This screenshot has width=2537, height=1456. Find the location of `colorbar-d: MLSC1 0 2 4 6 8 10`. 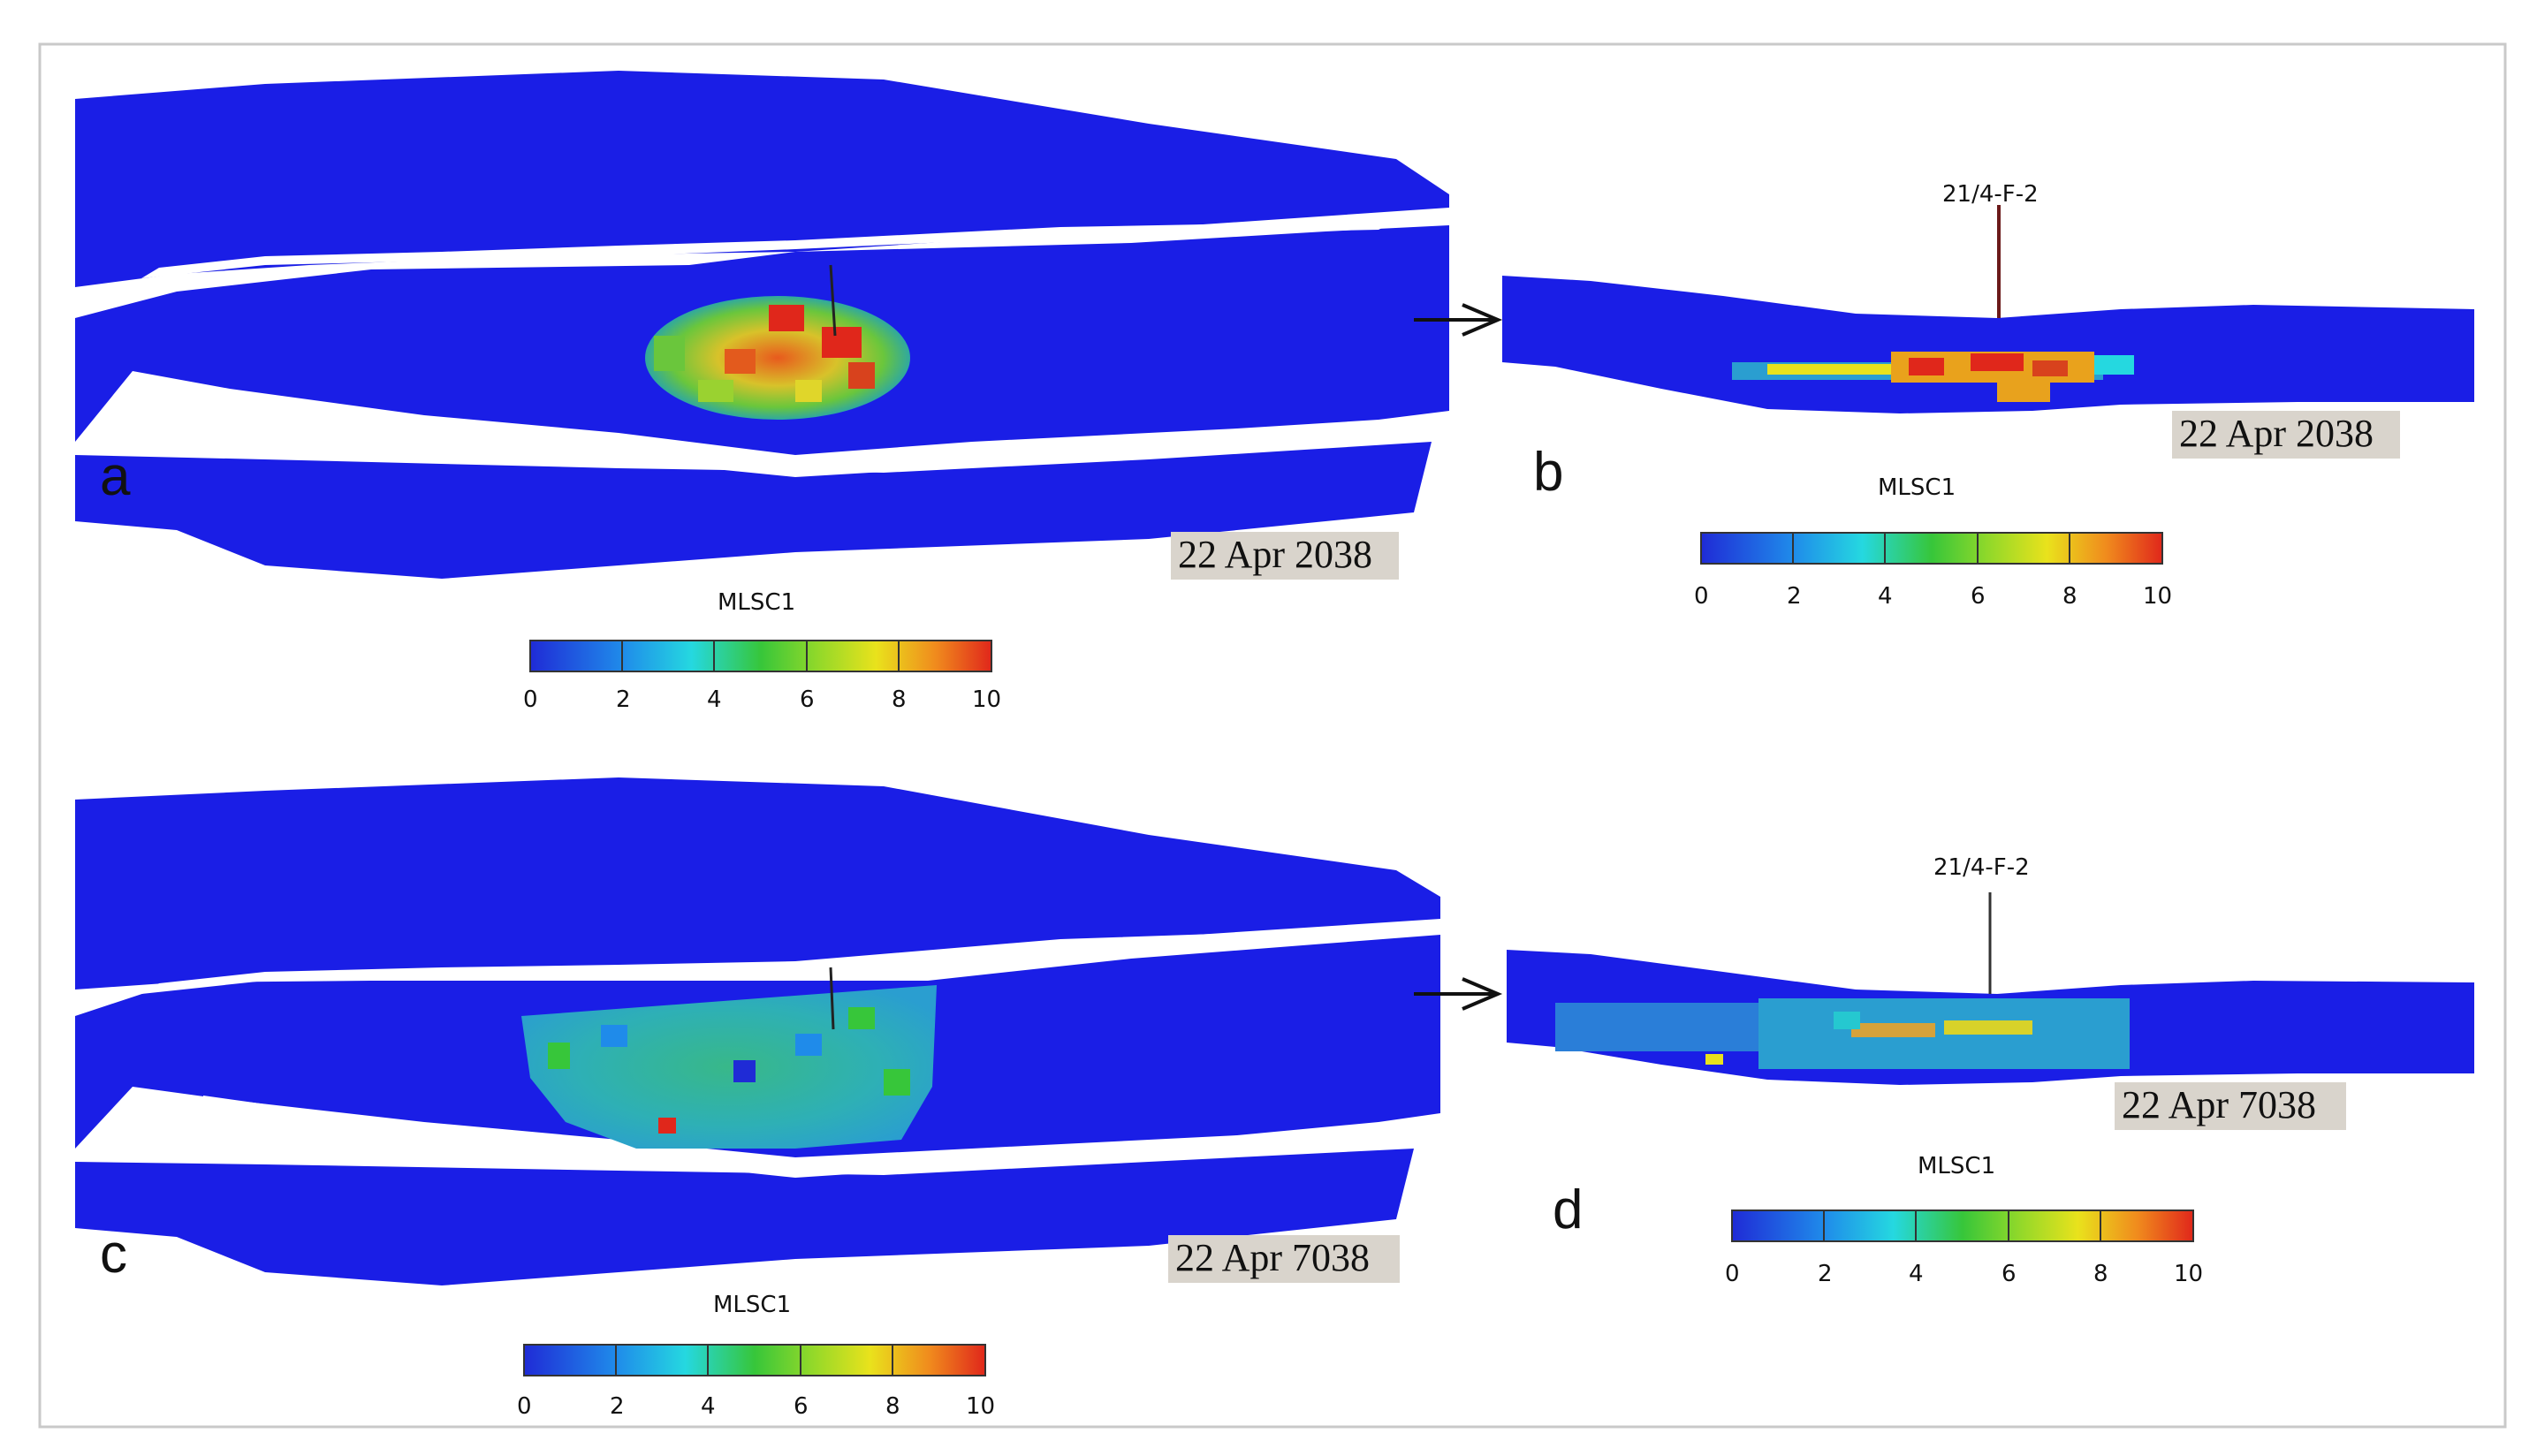

colorbar-d: MLSC1 0 2 4 6 8 10 is located at coordinates (1964, 1220).